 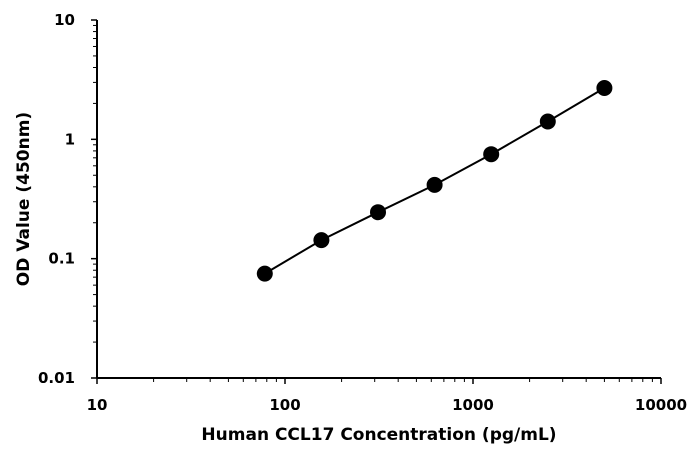 What do you see at coordinates (61, 259) in the screenshot?
I see `y-tick-label: 0.1` at bounding box center [61, 259].